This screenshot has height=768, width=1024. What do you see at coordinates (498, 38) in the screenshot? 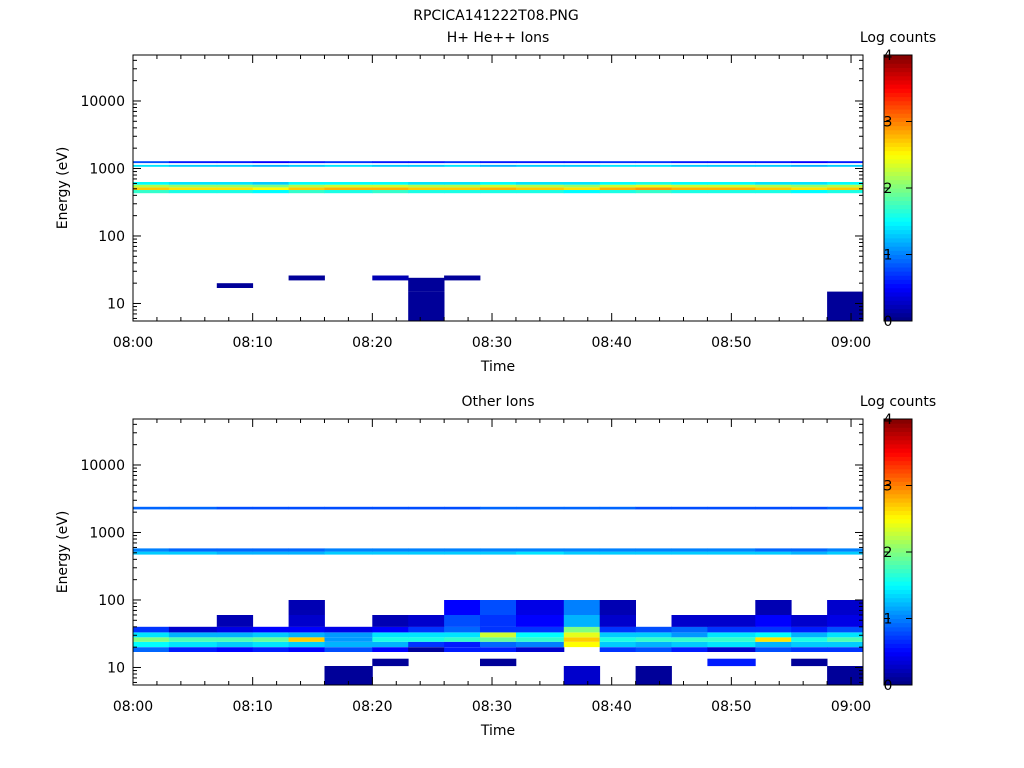
I see `panel-title: H+ He++ Ions` at bounding box center [498, 38].